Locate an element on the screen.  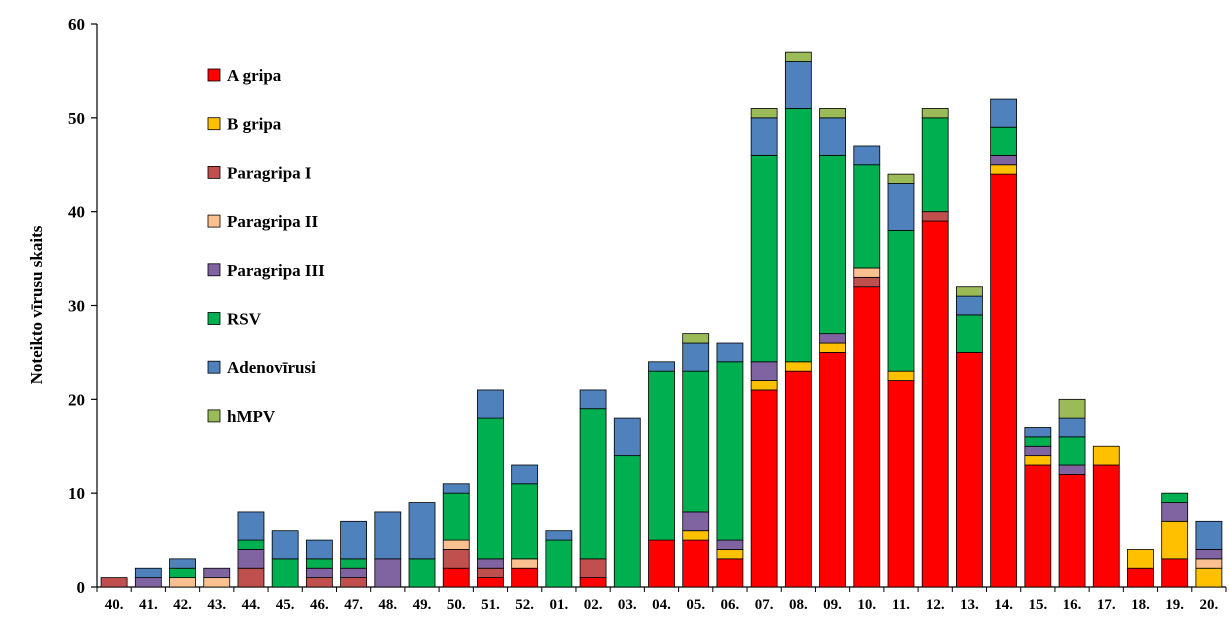
x-tick-label: 18. is located at coordinates (1140, 605).